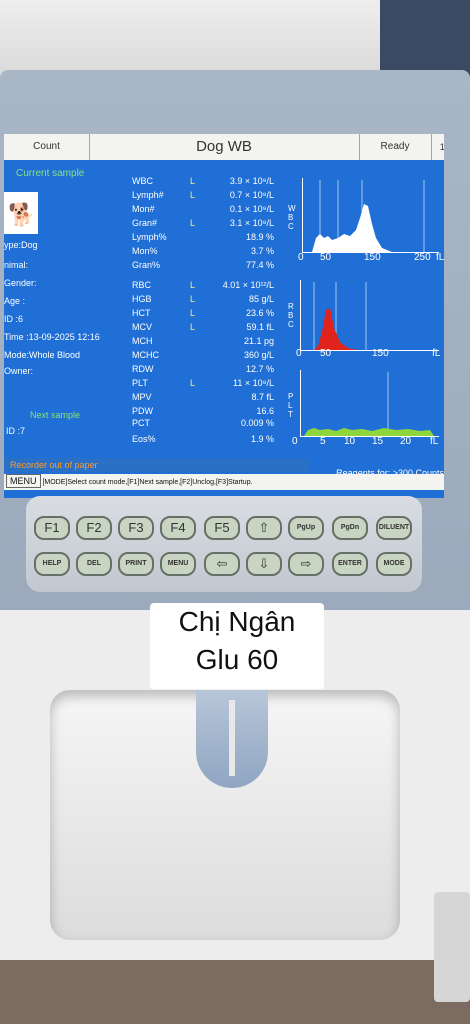  I want to click on key-help: HELP, so click(52, 564).